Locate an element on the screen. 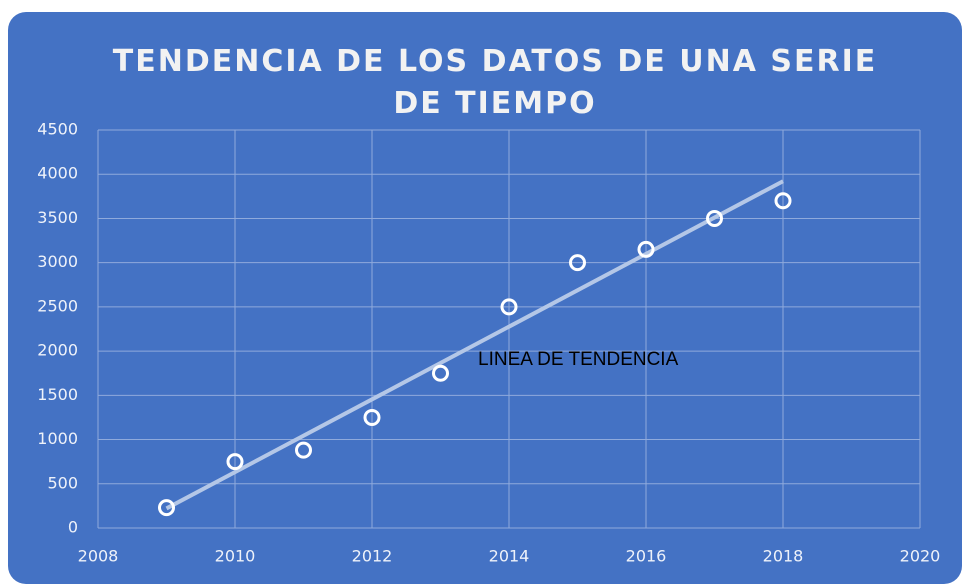  x-tick-label: 2012 is located at coordinates (372, 556).